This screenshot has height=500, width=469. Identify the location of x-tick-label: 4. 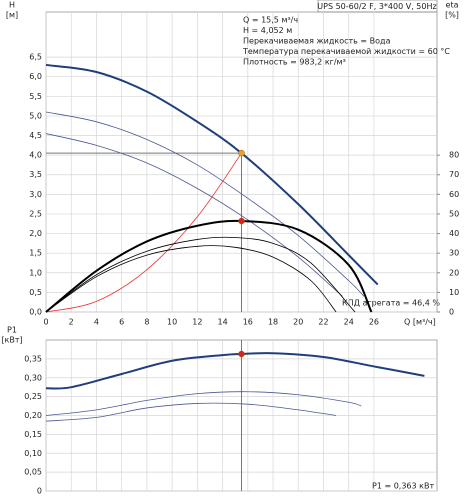
(96, 322).